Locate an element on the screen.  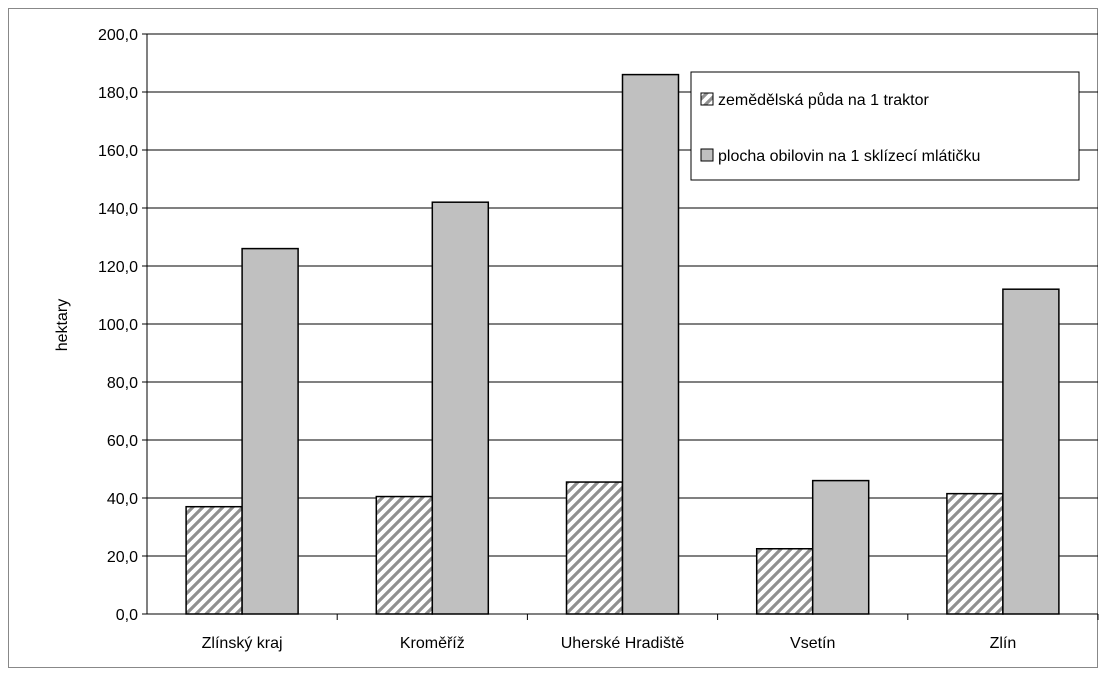
y-axis-label: hektary is located at coordinates (62, 325).